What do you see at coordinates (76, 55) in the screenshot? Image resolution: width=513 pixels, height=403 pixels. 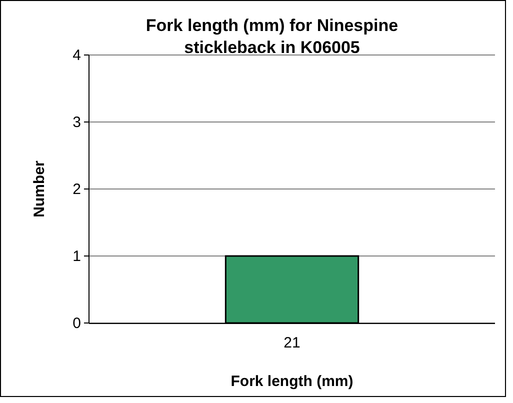 I see `y-tick-label: 4` at bounding box center [76, 55].